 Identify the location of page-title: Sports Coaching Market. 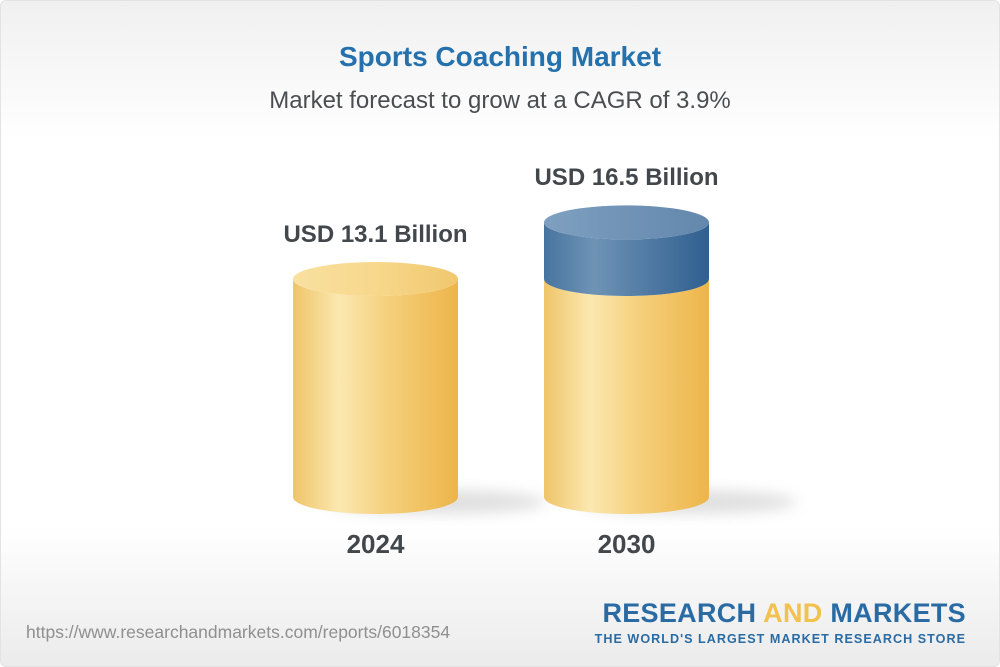
(500, 56).